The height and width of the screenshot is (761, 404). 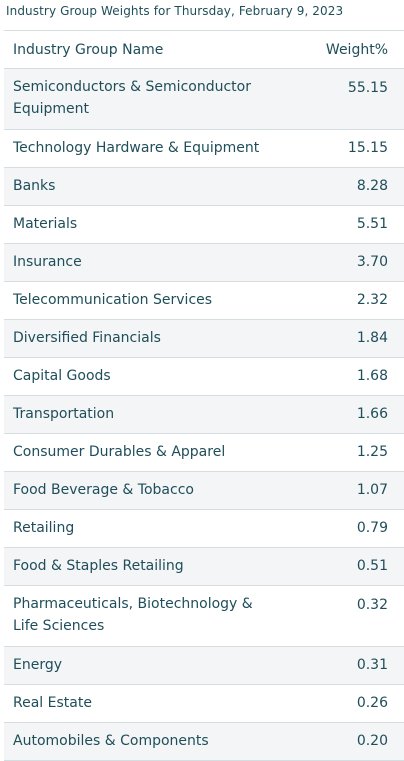 What do you see at coordinates (372, 665) in the screenshot?
I see `industry-group-weight: 0.31` at bounding box center [372, 665].